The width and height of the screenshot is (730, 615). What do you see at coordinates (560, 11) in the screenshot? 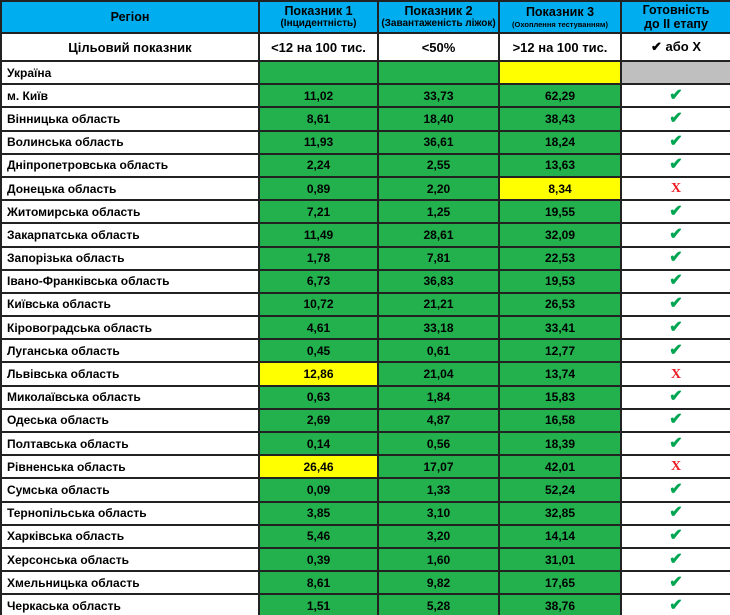
I see `indicator3-title: Показник 3` at bounding box center [560, 11].